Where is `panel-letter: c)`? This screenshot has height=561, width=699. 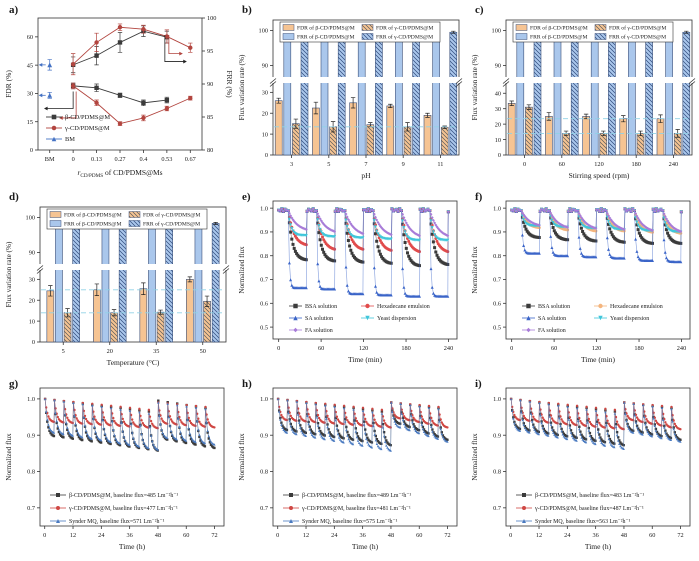
panel-letter: c) is located at coordinates (479, 10).